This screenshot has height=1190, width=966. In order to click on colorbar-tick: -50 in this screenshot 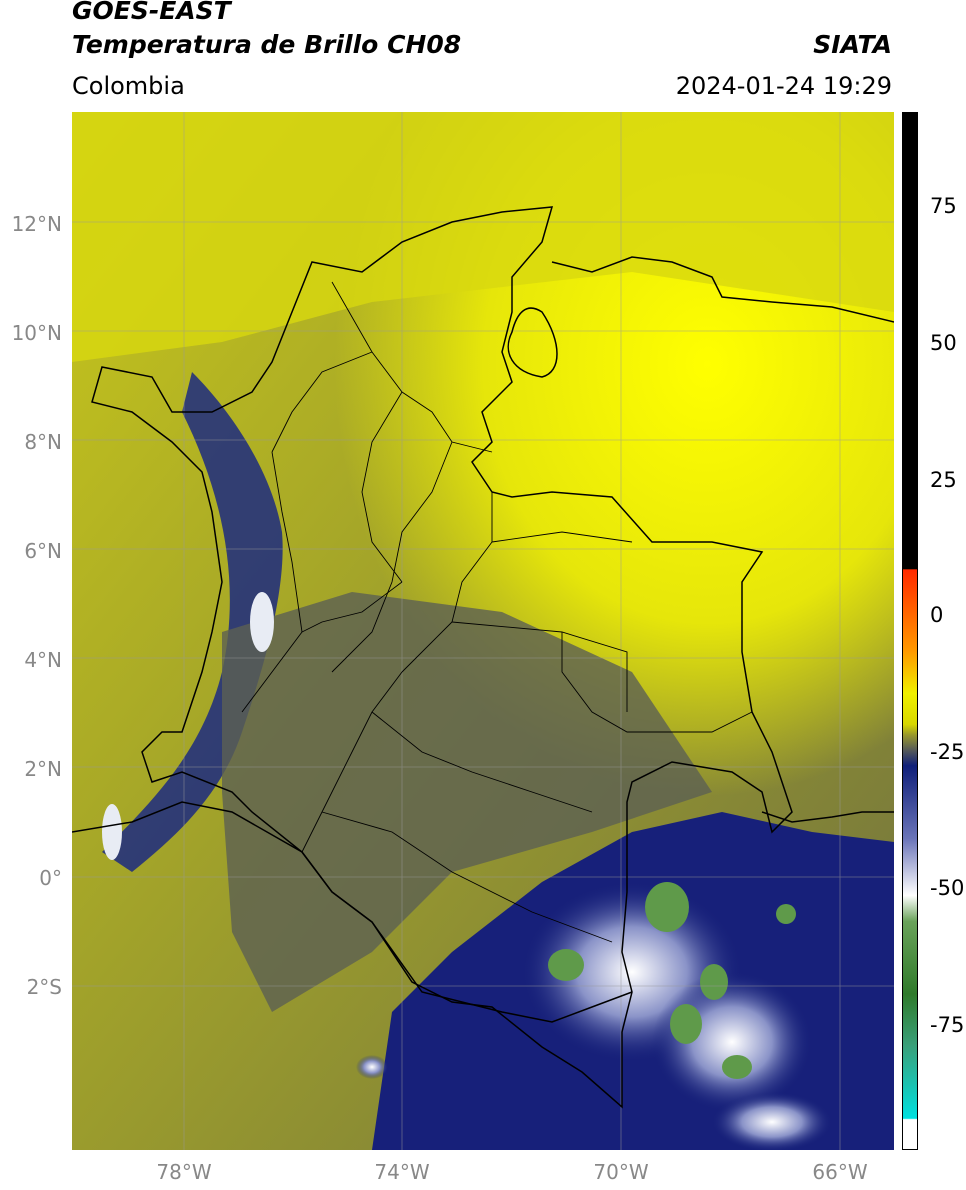, I will do `click(947, 888)`.